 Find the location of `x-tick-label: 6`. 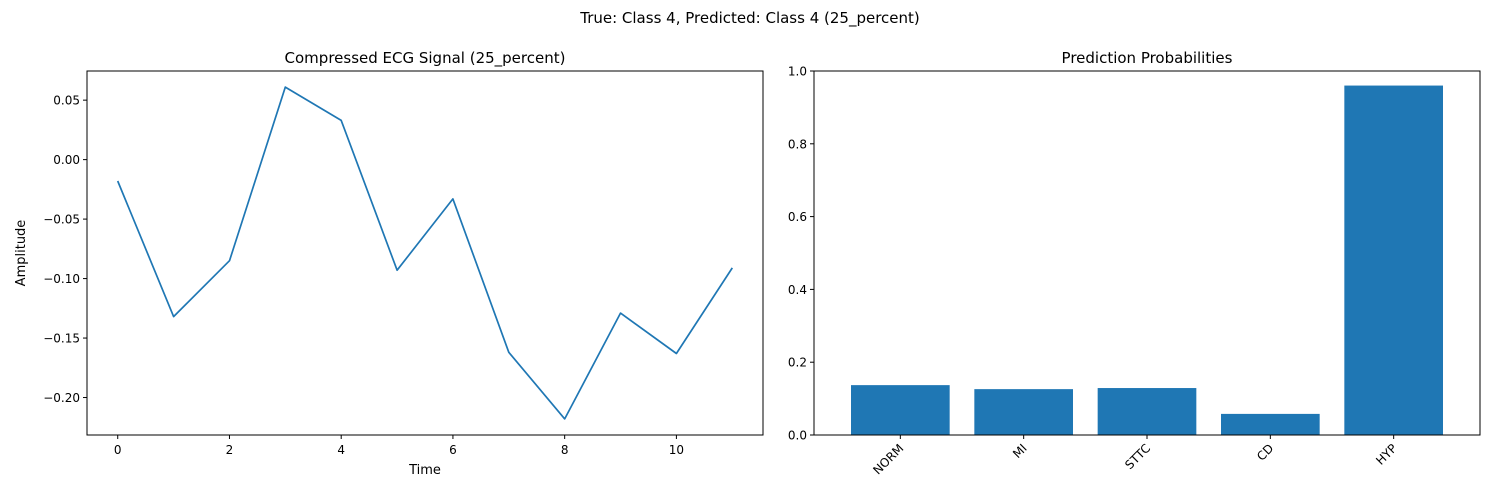

x-tick-label: 6 is located at coordinates (453, 450).